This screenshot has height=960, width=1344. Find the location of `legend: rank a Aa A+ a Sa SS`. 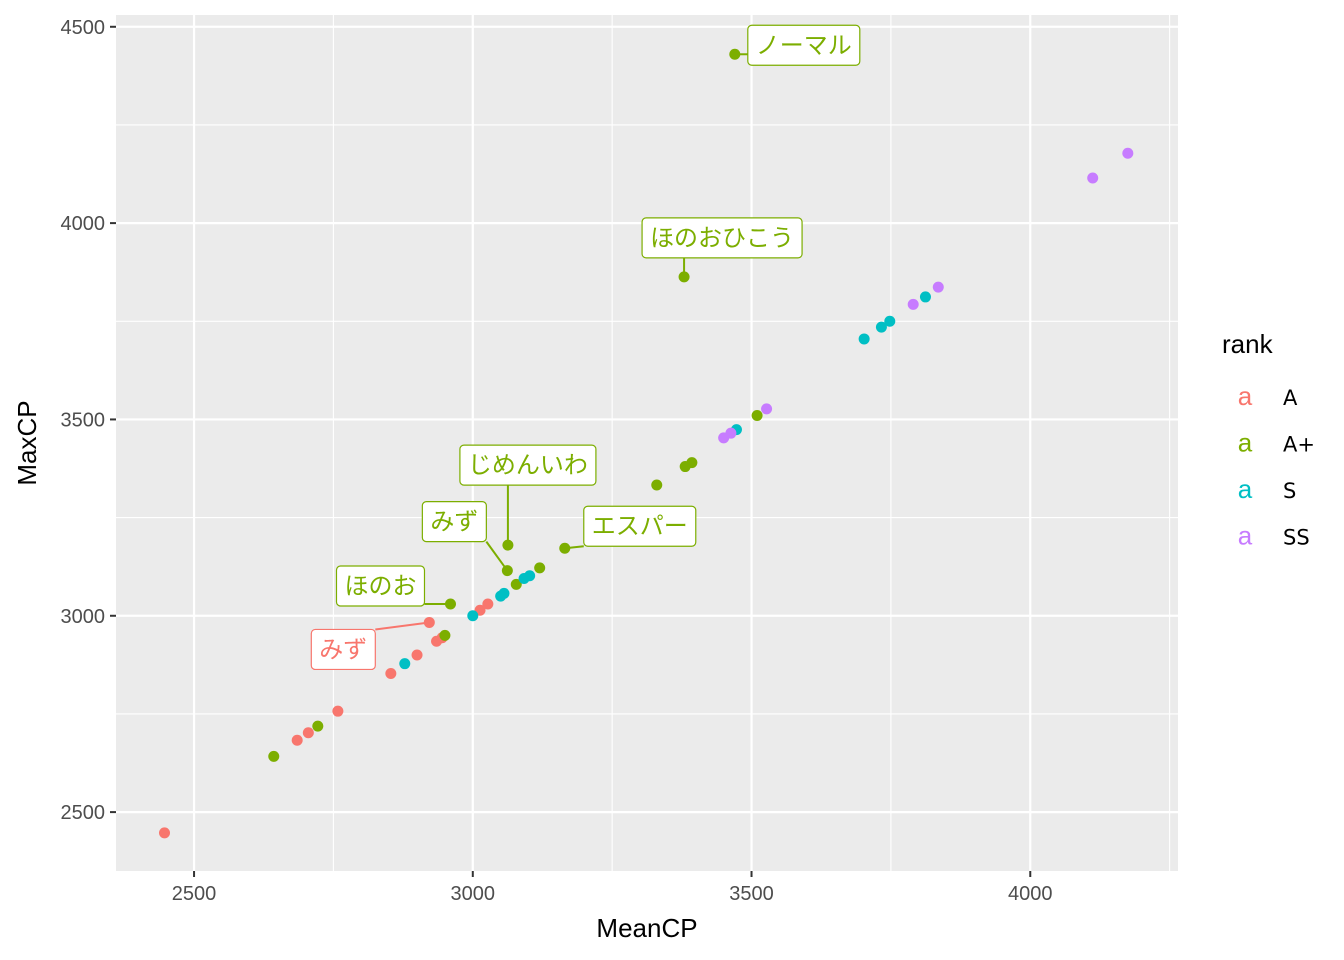

legend: rank a Aa A+ a Sa SS is located at coordinates (1268, 440).